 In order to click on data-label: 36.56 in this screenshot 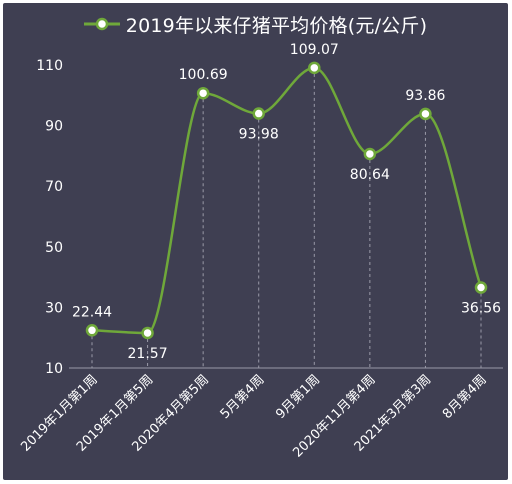, I will do `click(481, 309)`.